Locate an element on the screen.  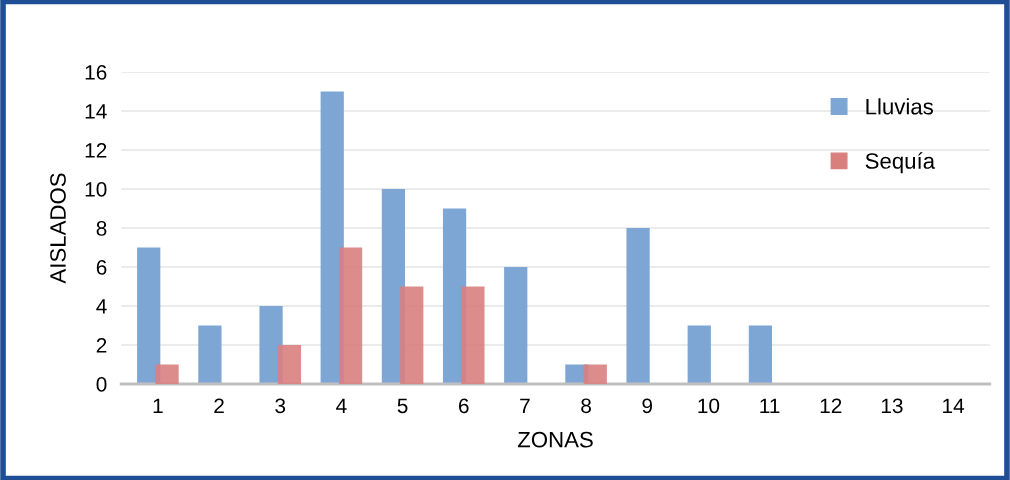
y-tick-label: 6 is located at coordinates (101, 267).